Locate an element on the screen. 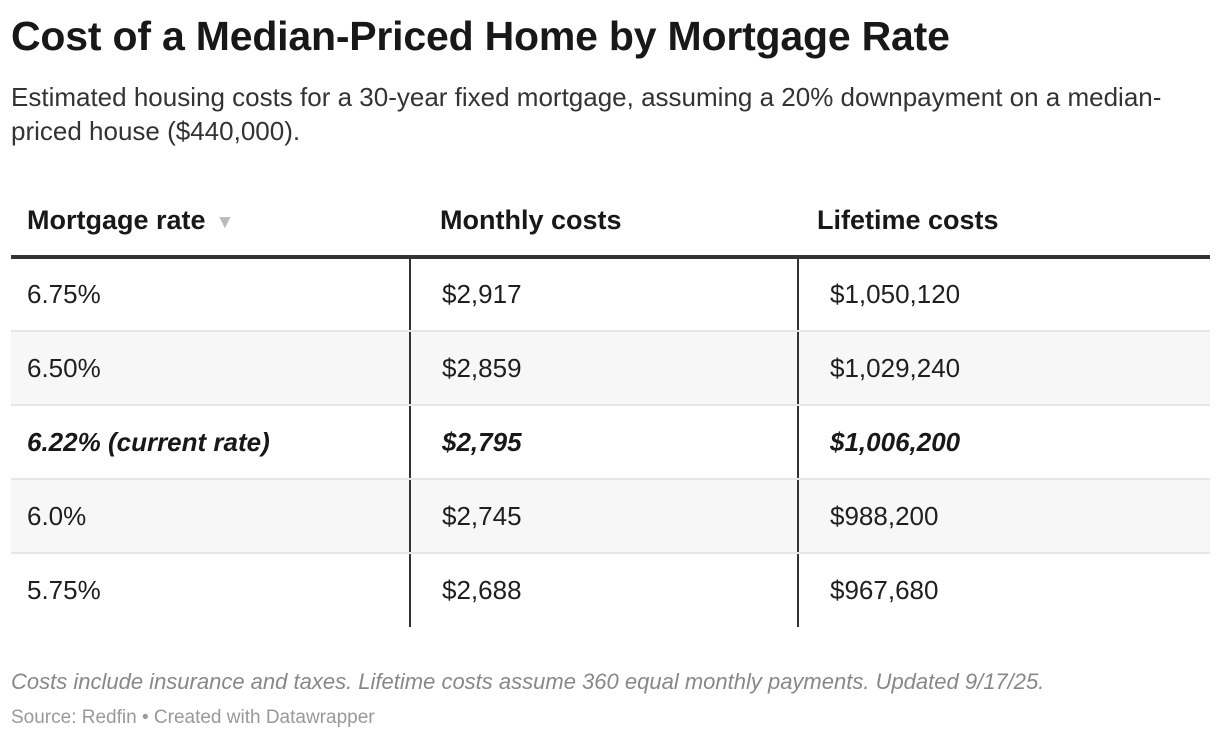 This screenshot has height=742, width=1220. table-cell-monthly-costs: $2,745 is located at coordinates (603, 516).